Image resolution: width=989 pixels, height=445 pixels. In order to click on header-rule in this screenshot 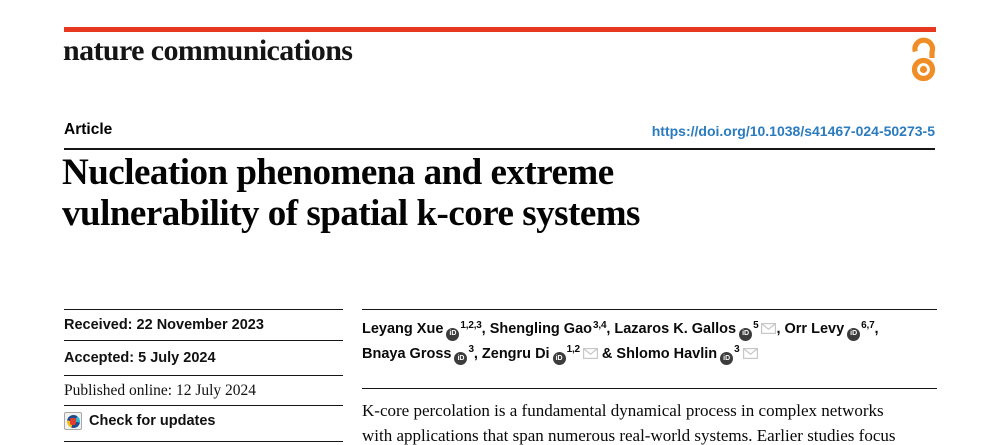, I will do `click(499, 149)`.